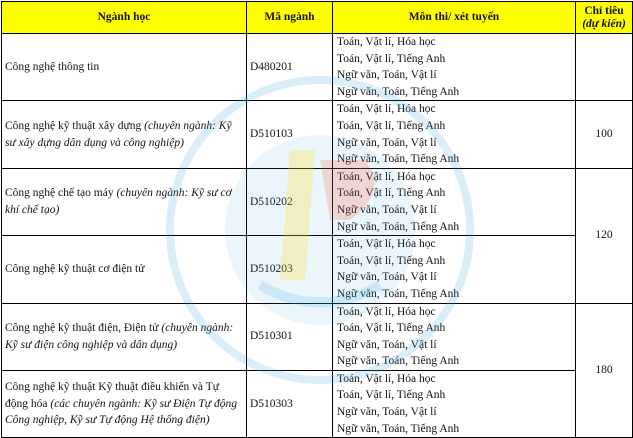  Describe the element at coordinates (289, 202) in the screenshot. I see `major-code: D510202` at that location.